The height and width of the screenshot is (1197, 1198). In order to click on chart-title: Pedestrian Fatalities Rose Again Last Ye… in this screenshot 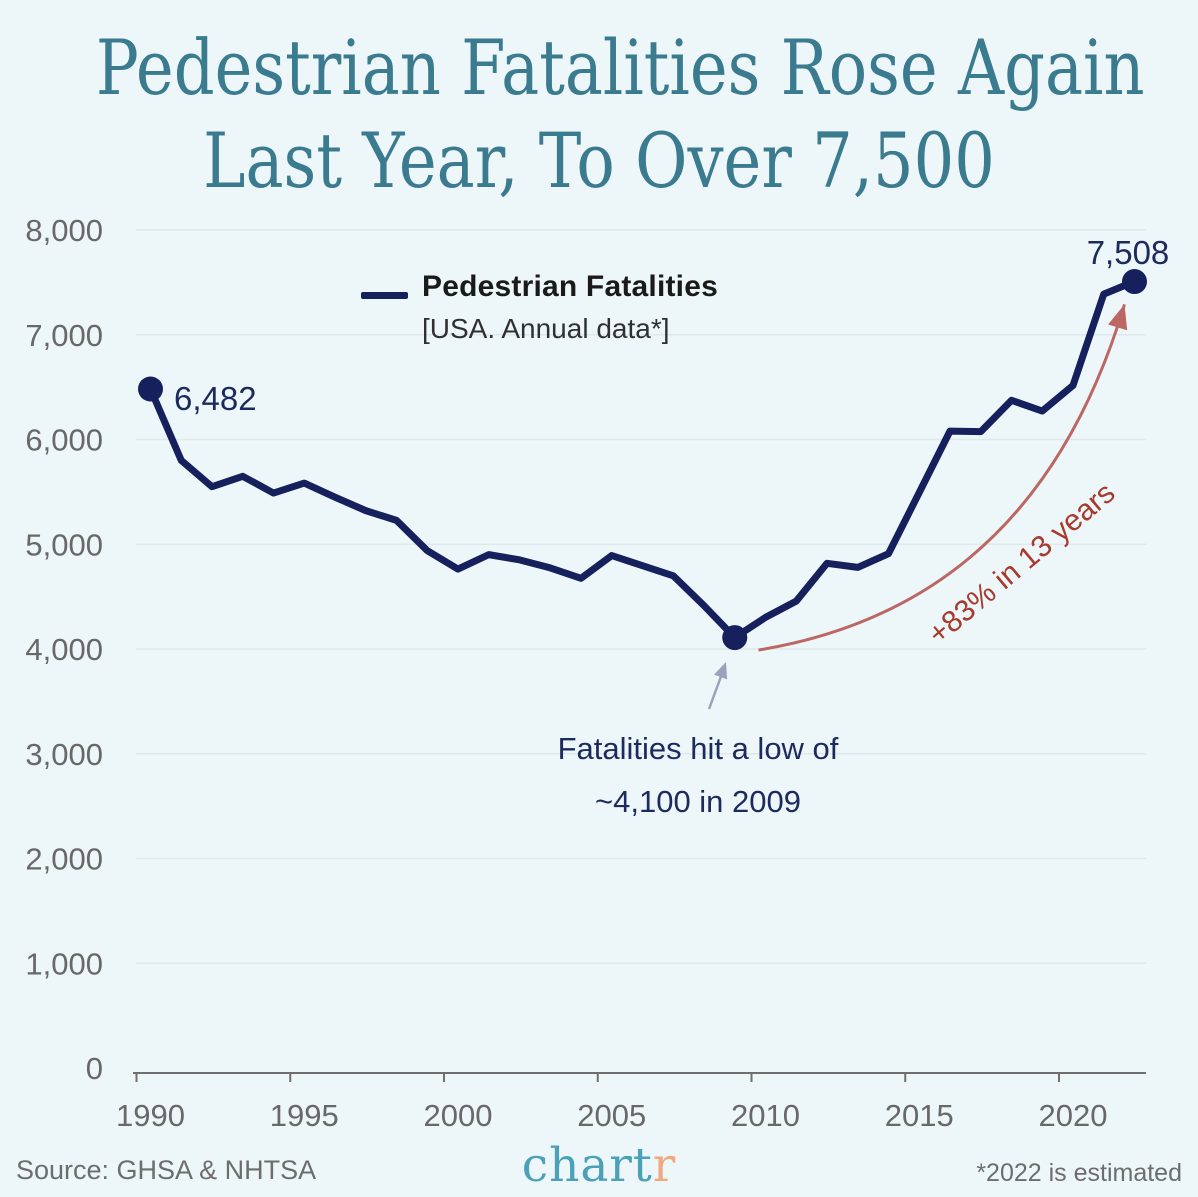, I will do `click(620, 114)`.